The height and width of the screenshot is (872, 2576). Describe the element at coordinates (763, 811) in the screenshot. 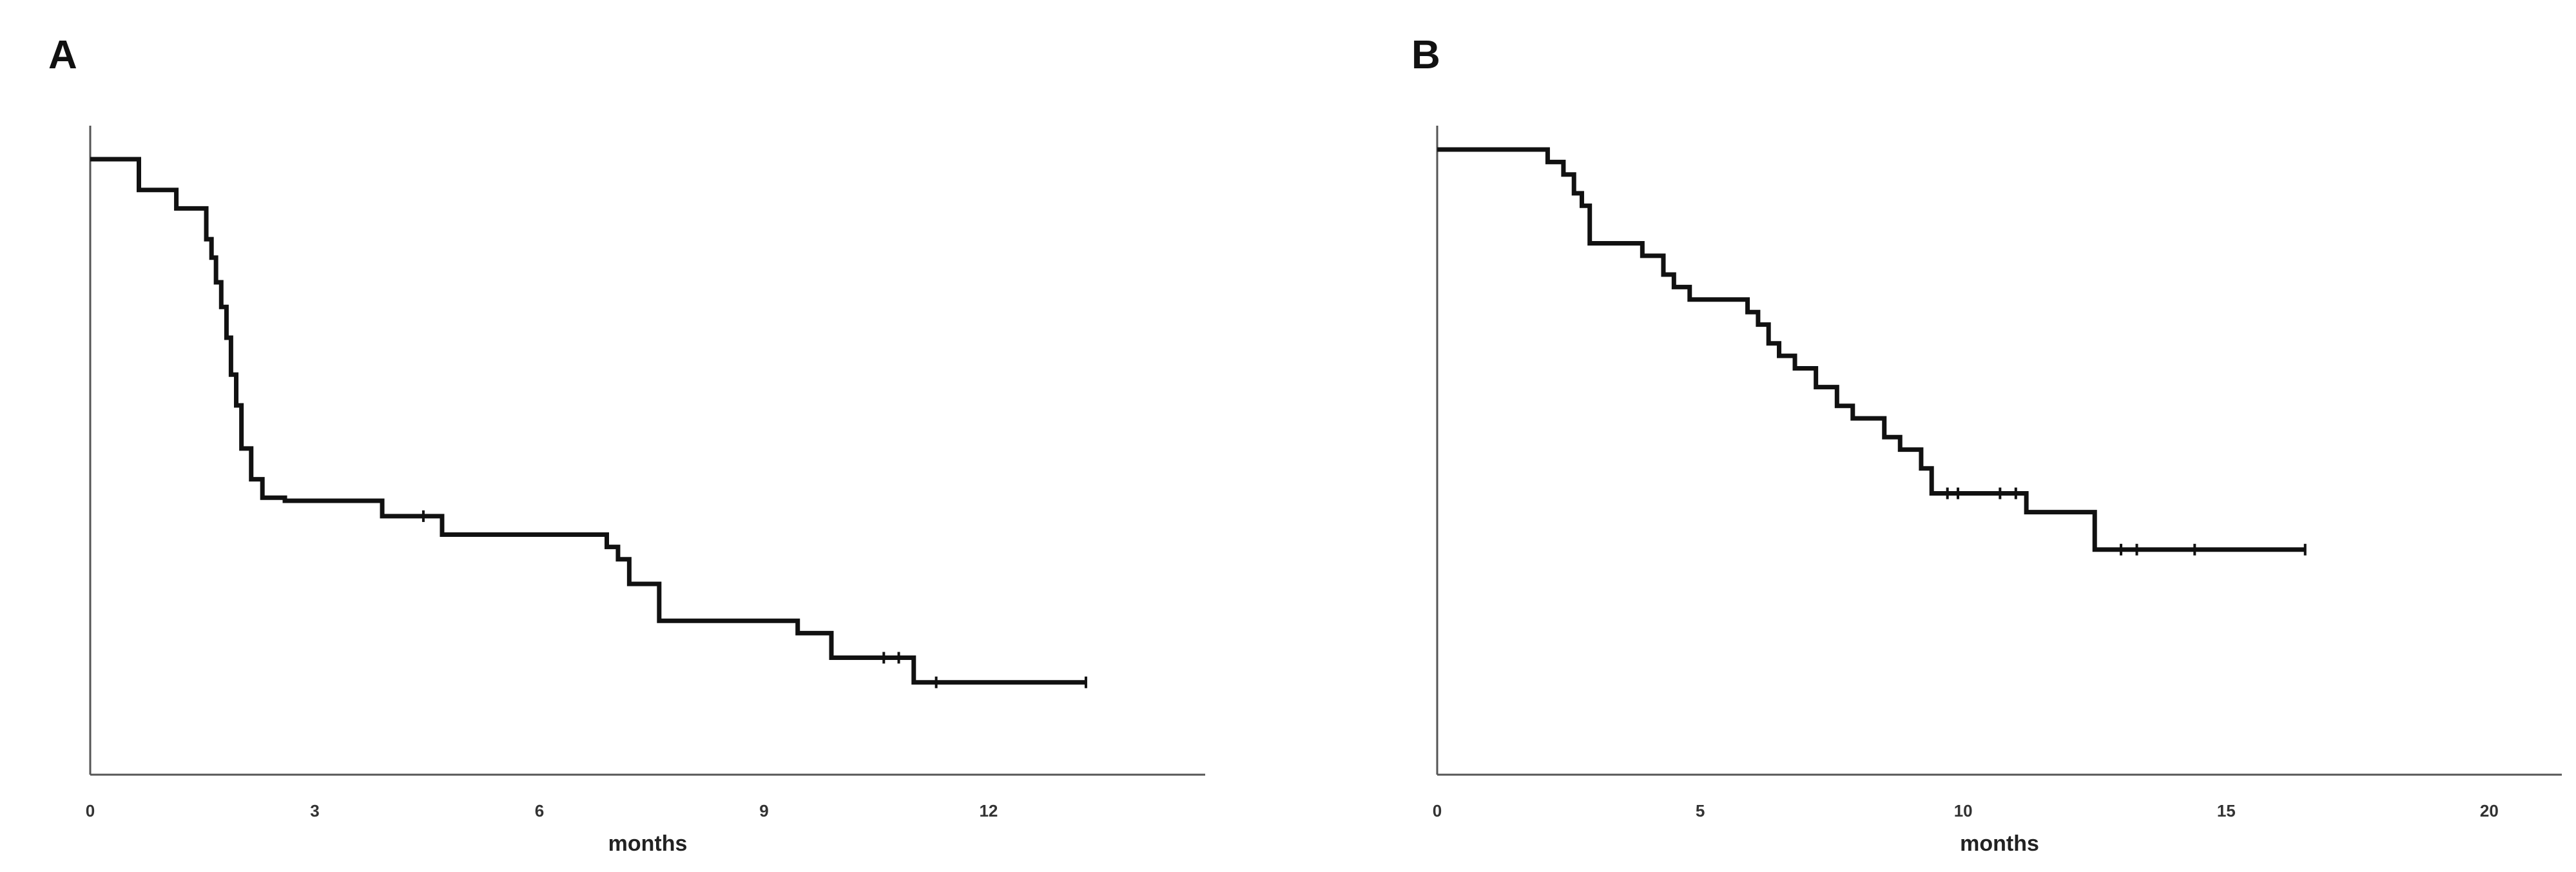

I see `x-tick-label: 9` at that location.